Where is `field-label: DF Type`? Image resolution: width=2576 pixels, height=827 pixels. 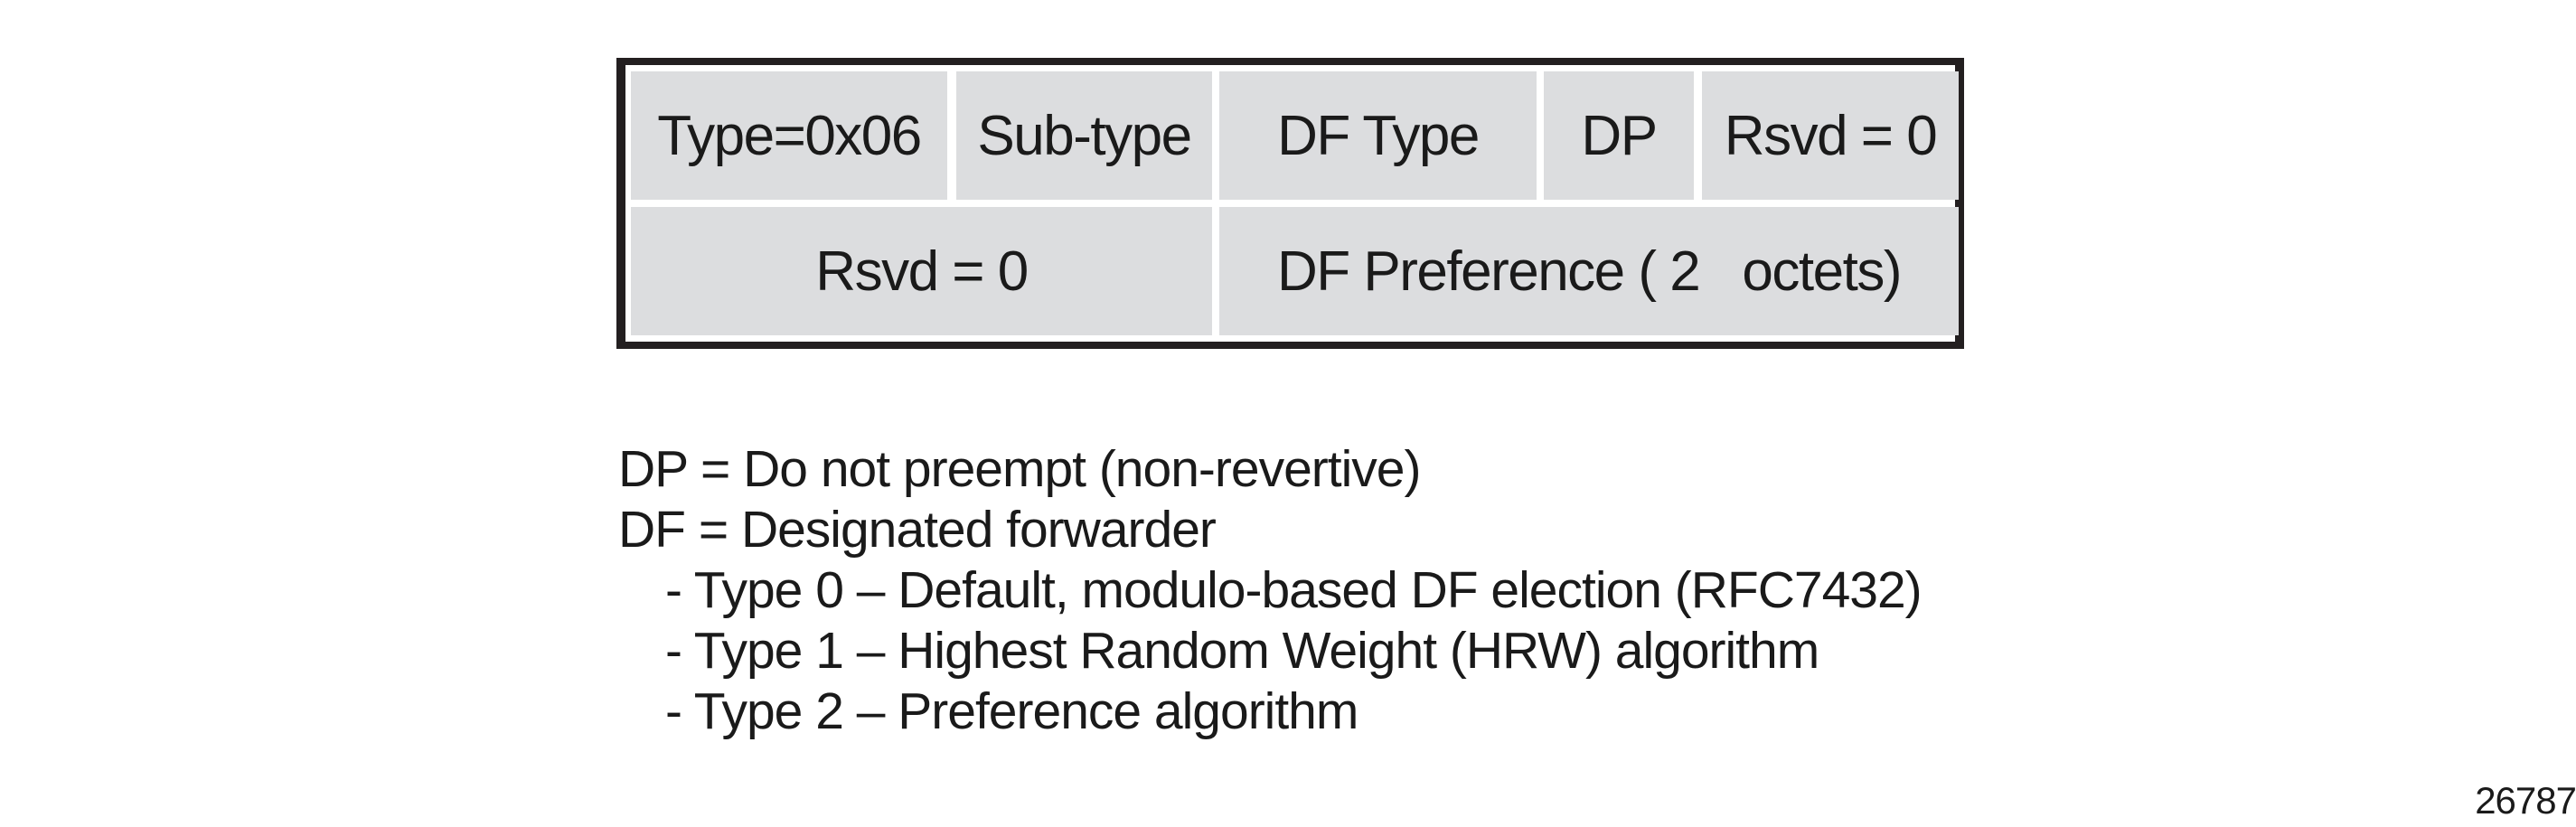
field-label: DF Type is located at coordinates (1378, 135).